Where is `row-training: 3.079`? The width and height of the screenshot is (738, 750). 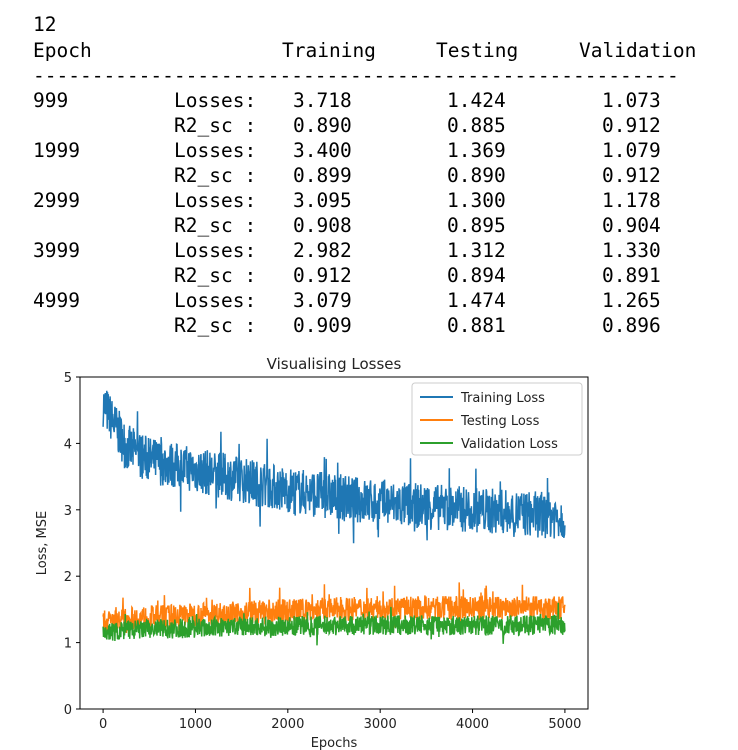 row-training: 3.079 is located at coordinates (322, 300).